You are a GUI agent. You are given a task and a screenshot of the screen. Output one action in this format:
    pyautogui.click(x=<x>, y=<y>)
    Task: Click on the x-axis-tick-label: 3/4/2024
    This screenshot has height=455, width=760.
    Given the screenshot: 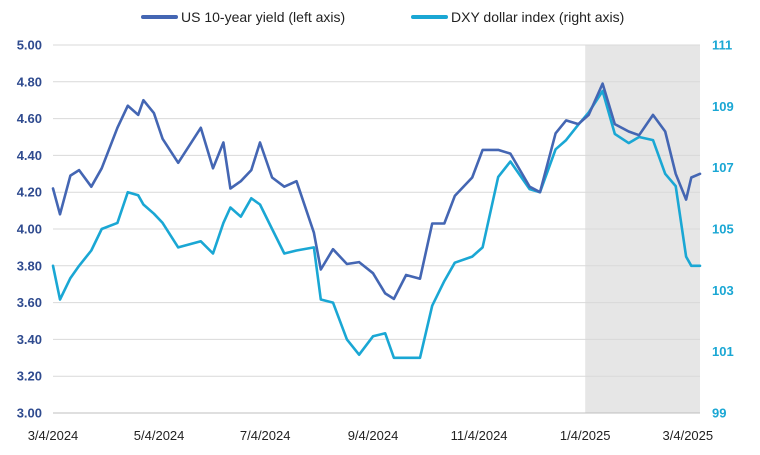 What is the action you would take?
    pyautogui.click(x=53, y=435)
    